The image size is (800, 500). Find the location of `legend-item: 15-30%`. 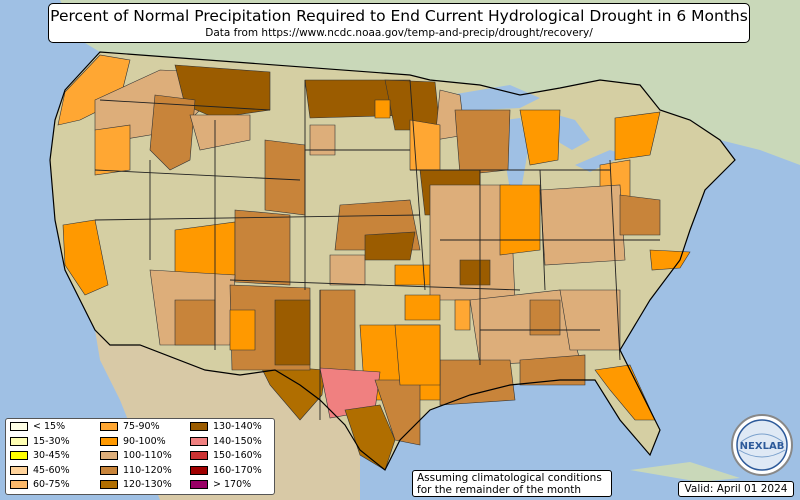

legend-item: 15-30% is located at coordinates (40, 441).